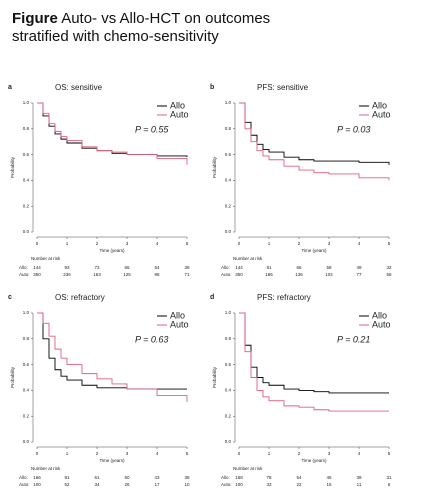  Describe the element at coordinates (35, 18) in the screenshot. I see `figure-label: Figure` at that location.